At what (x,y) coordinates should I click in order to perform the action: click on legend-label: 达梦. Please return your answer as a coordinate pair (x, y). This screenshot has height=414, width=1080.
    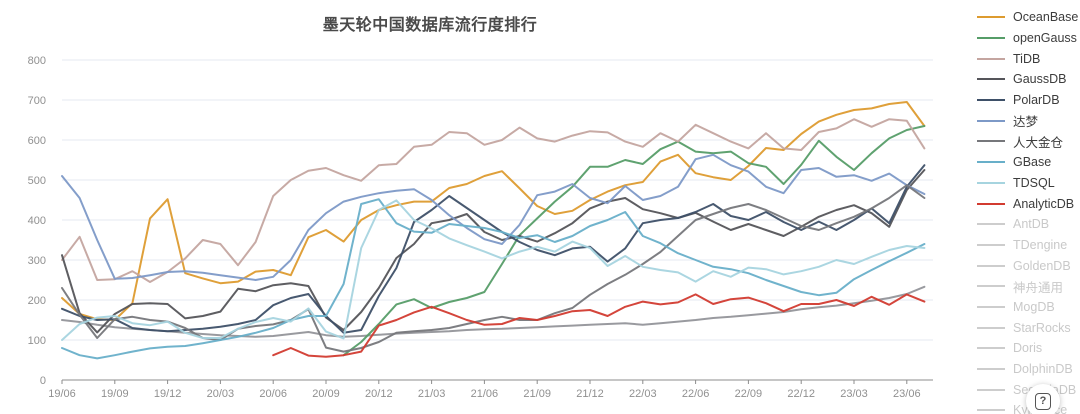
    Looking at the image, I should click on (1026, 122).